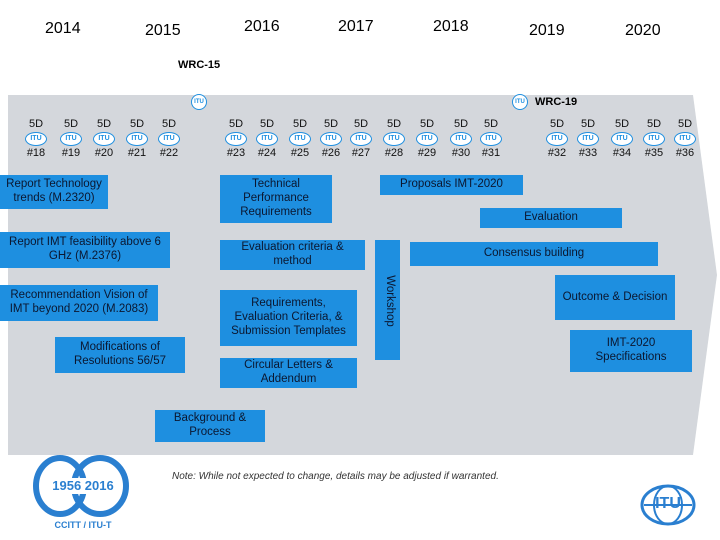 This screenshot has height=540, width=720. I want to click on meeting-5d-30: 5D ITU #30, so click(461, 143).